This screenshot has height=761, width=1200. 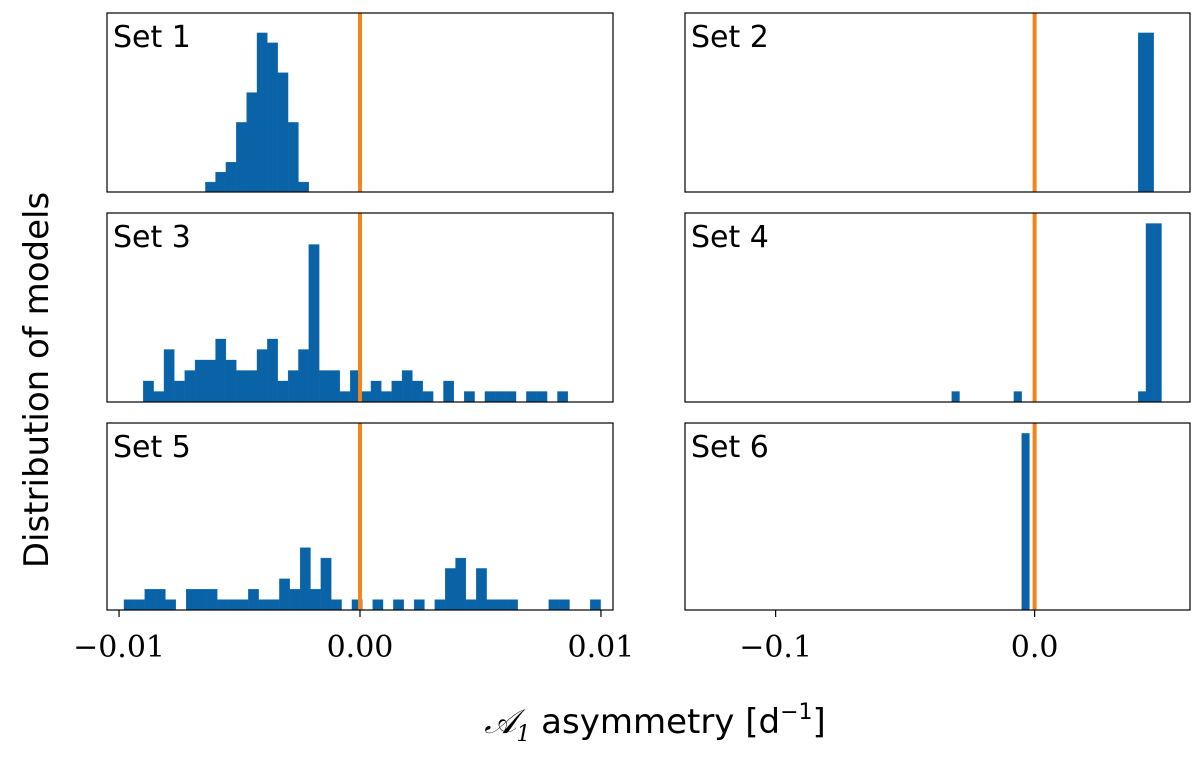 What do you see at coordinates (730, 237) in the screenshot?
I see `panel-label: Set 4` at bounding box center [730, 237].